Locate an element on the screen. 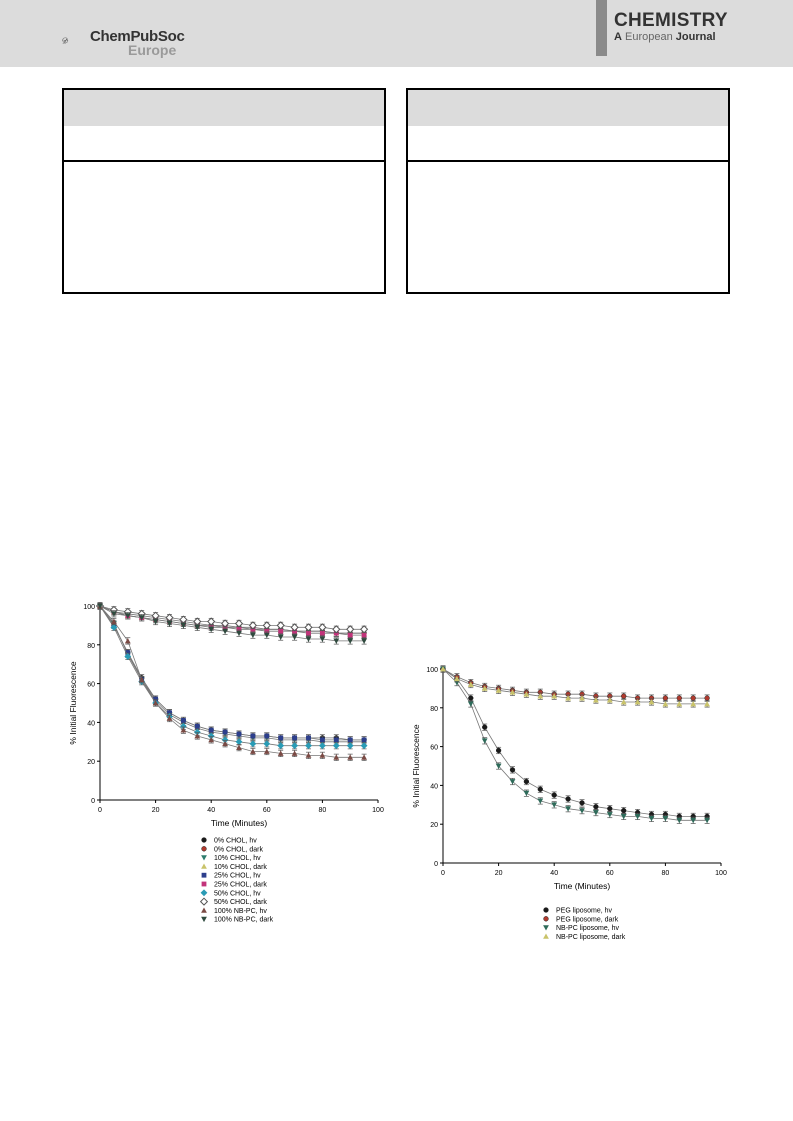 The height and width of the screenshot is (1121, 793). y-tick-label: 40 is located at coordinates (434, 786).